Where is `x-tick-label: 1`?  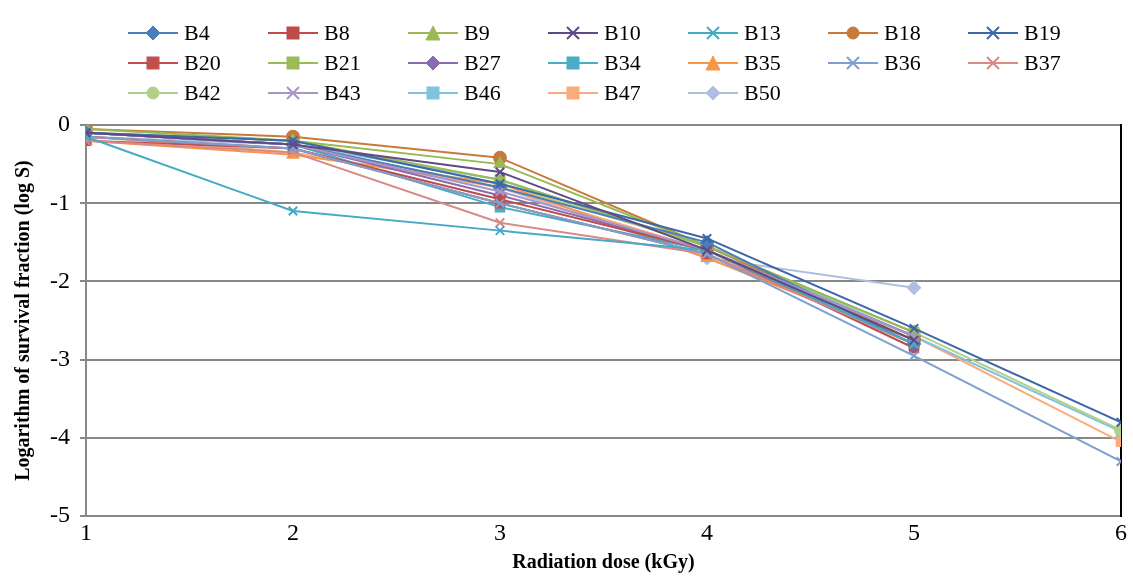
x-tick-label: 1 is located at coordinates (85, 531).